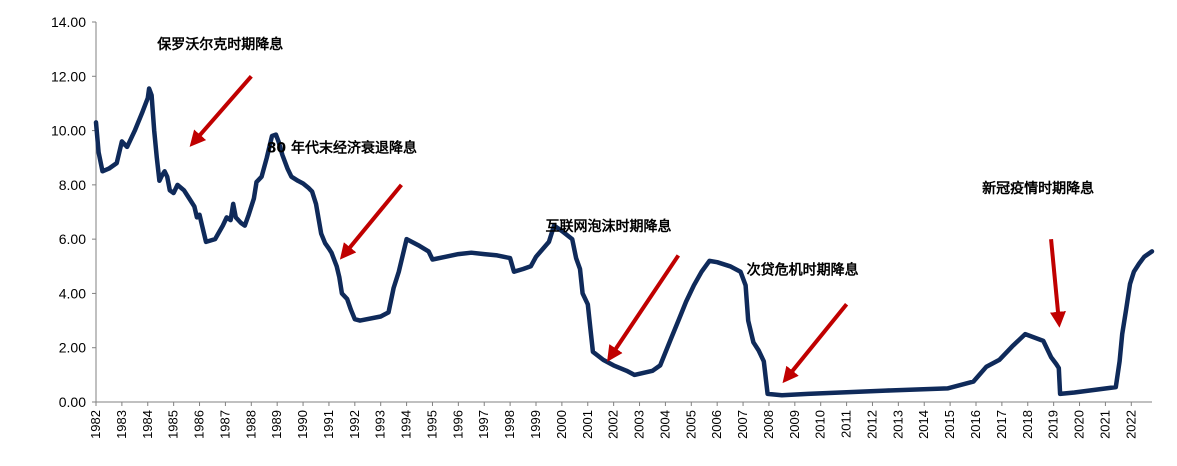  What do you see at coordinates (302, 424) in the screenshot?
I see `x-tick-label: 1990` at bounding box center [302, 424].